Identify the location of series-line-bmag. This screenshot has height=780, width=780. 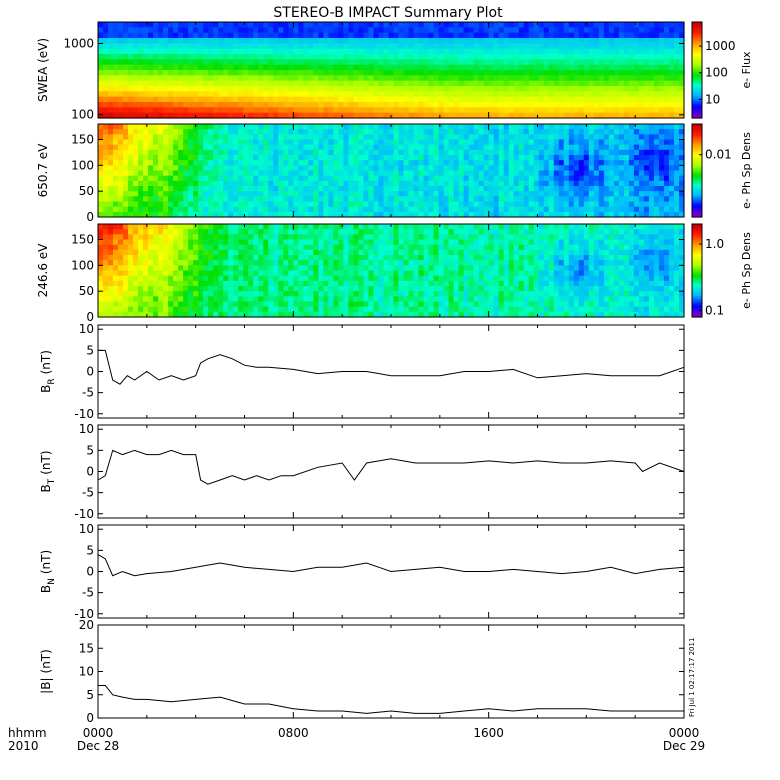
(391, 699).